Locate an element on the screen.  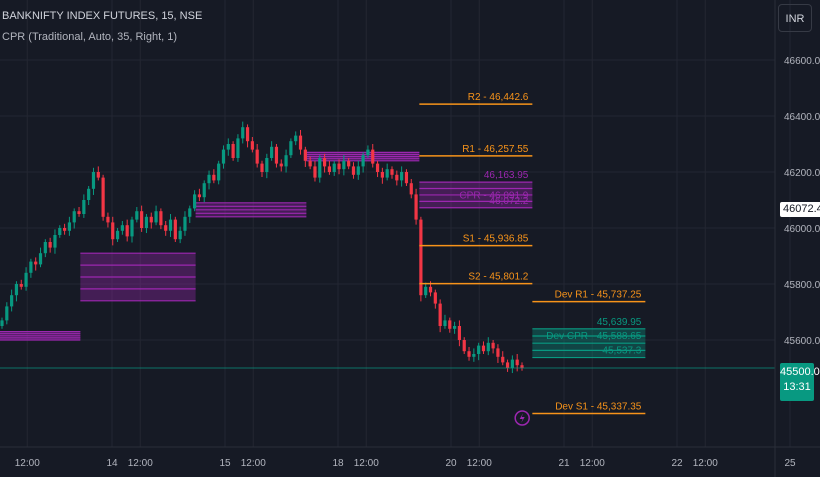
x-tick-label: 20 is located at coordinates (451, 463).